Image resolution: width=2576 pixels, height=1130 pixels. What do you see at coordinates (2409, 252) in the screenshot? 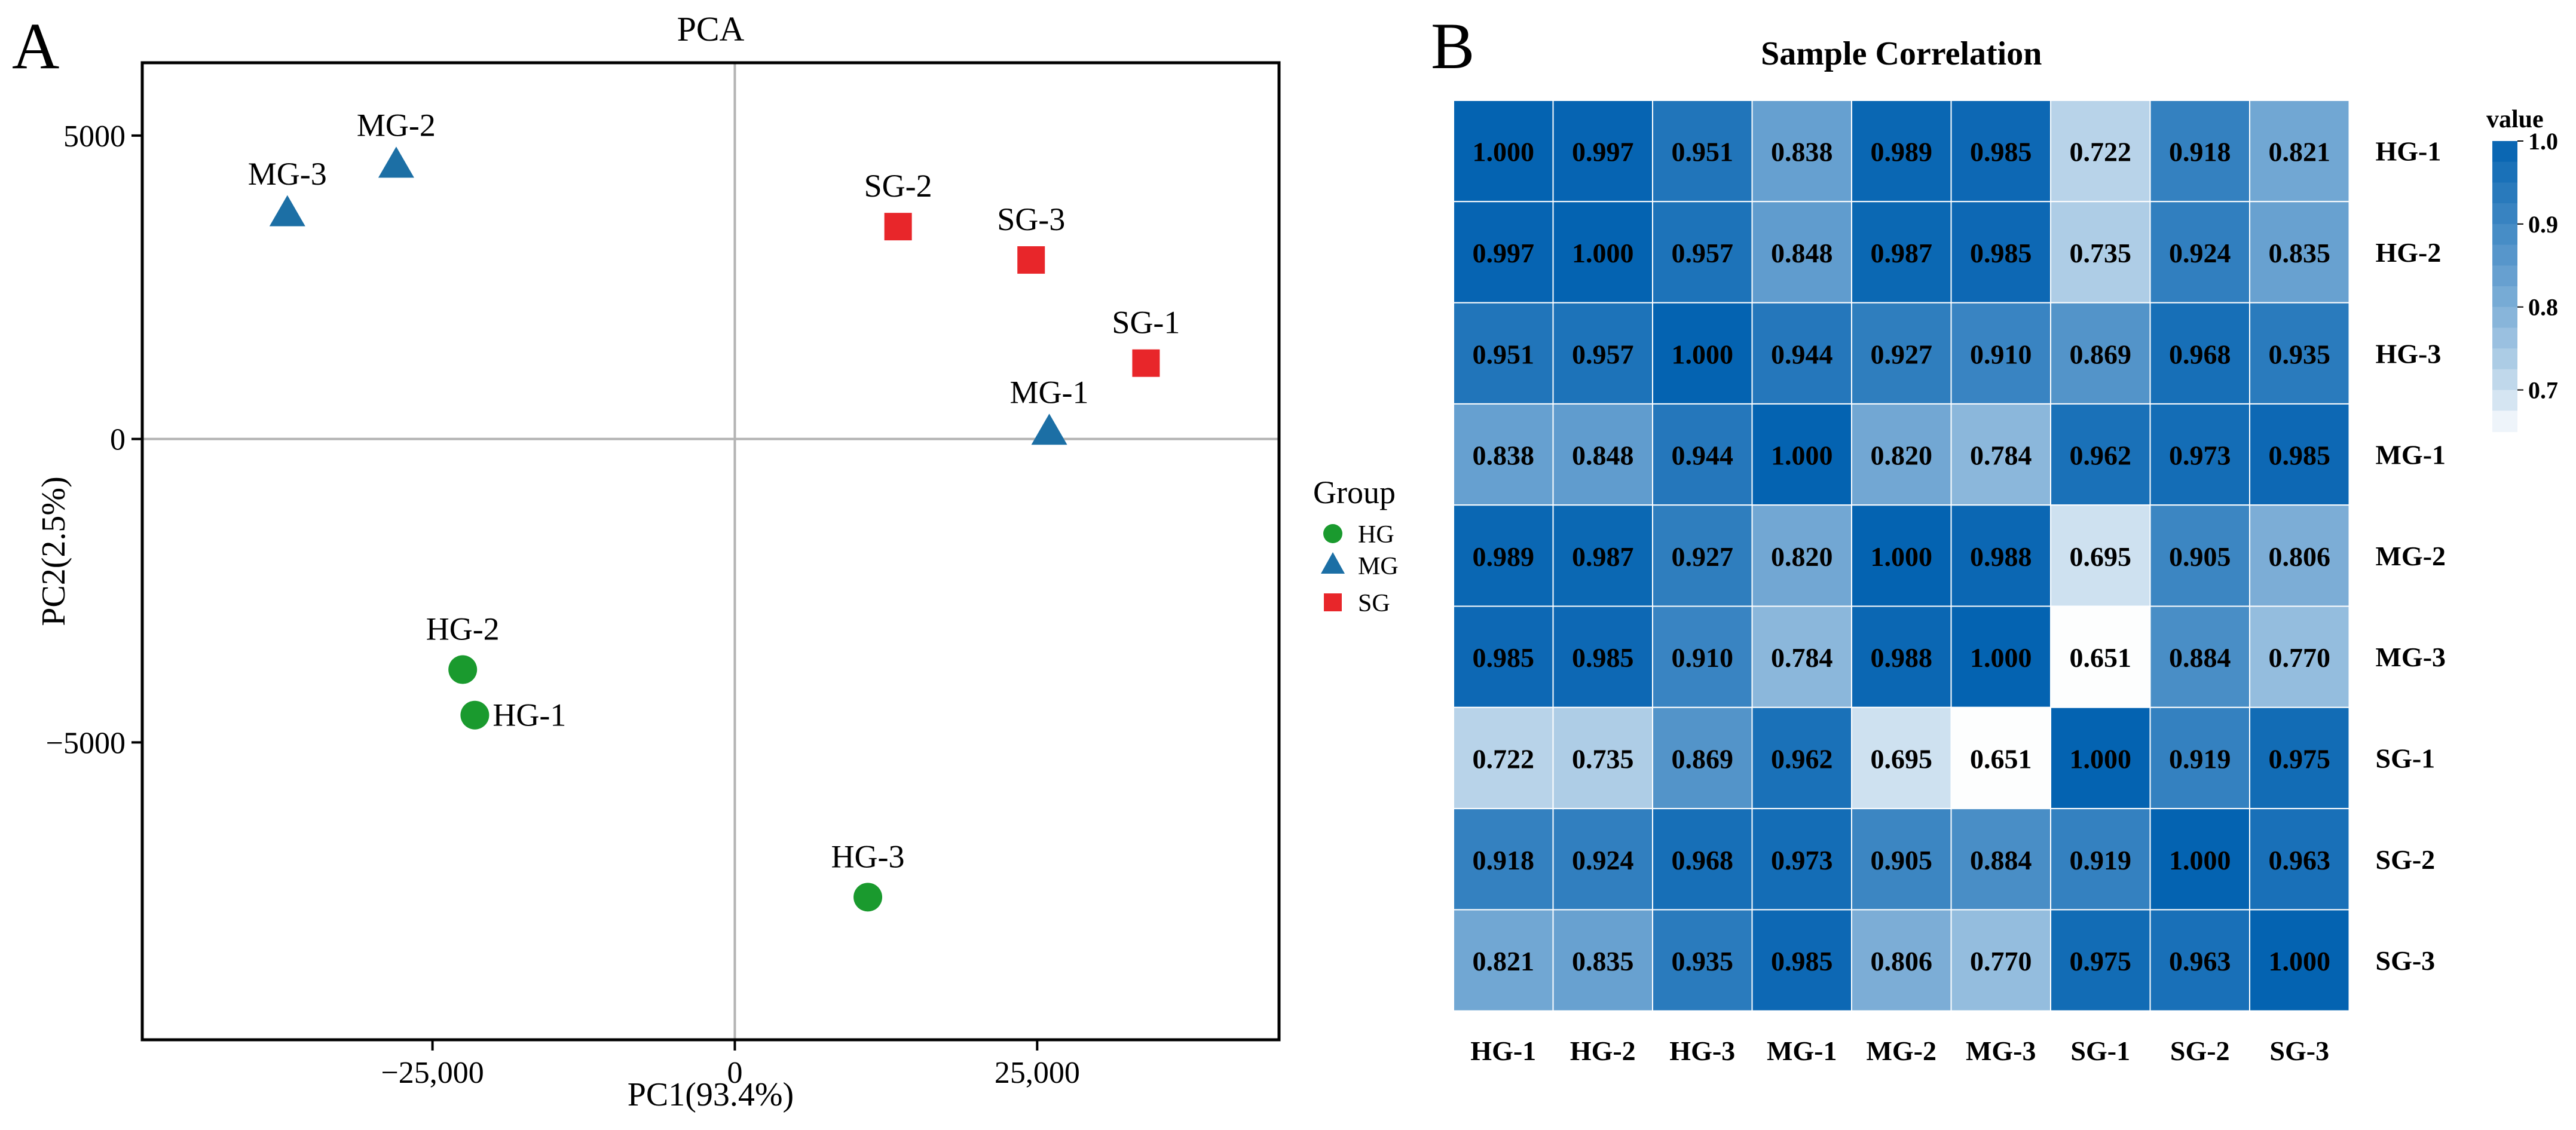
I see `row-label: HG-2` at bounding box center [2409, 252].